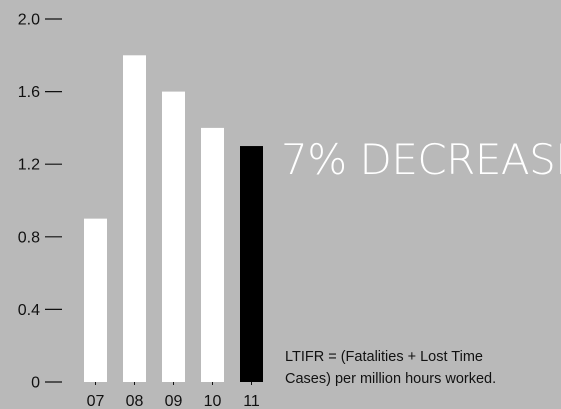 Image resolution: width=561 pixels, height=409 pixels. What do you see at coordinates (213, 401) in the screenshot?
I see `x-tick-label: 10` at bounding box center [213, 401].